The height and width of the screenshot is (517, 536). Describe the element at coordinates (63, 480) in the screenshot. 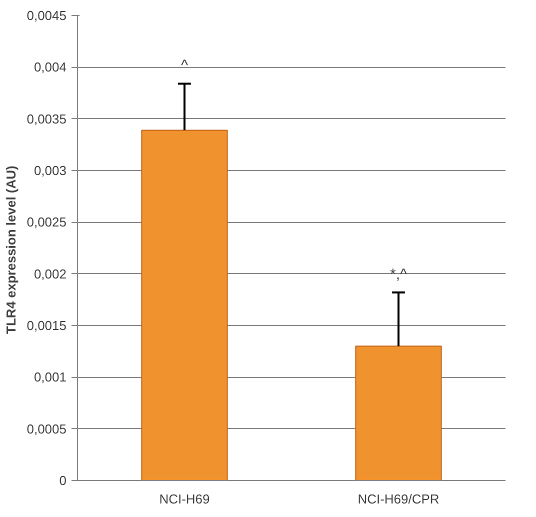

I see `y-tick-label: 0` at that location.